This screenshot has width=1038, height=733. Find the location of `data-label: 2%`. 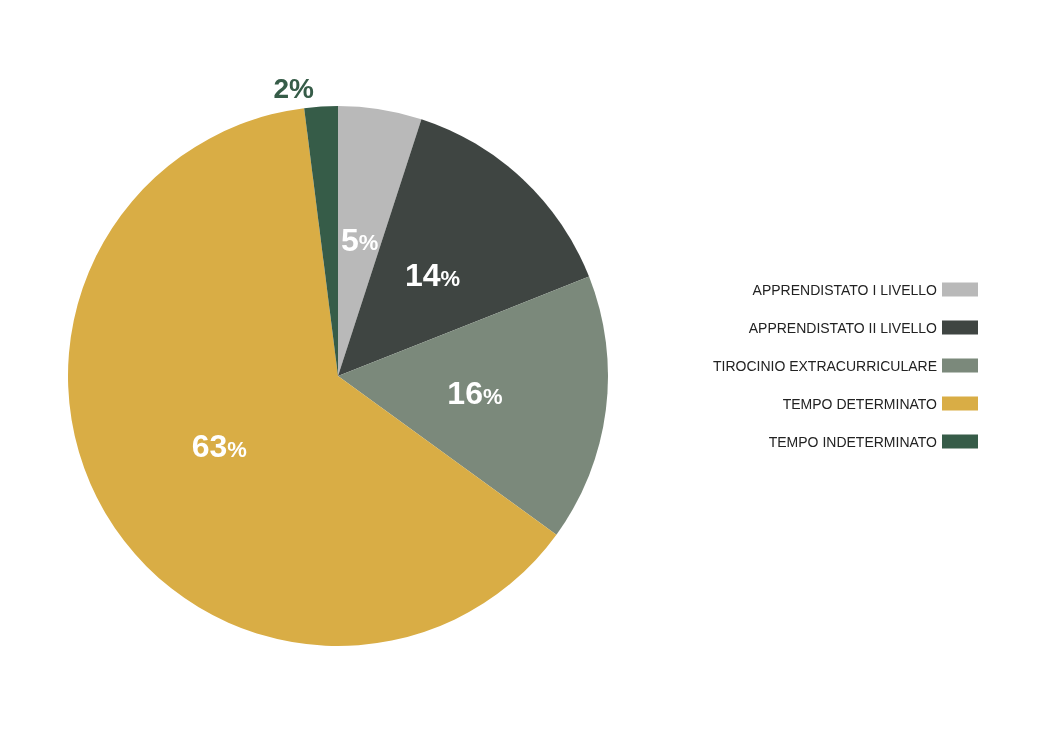

data-label: 2% is located at coordinates (294, 89).